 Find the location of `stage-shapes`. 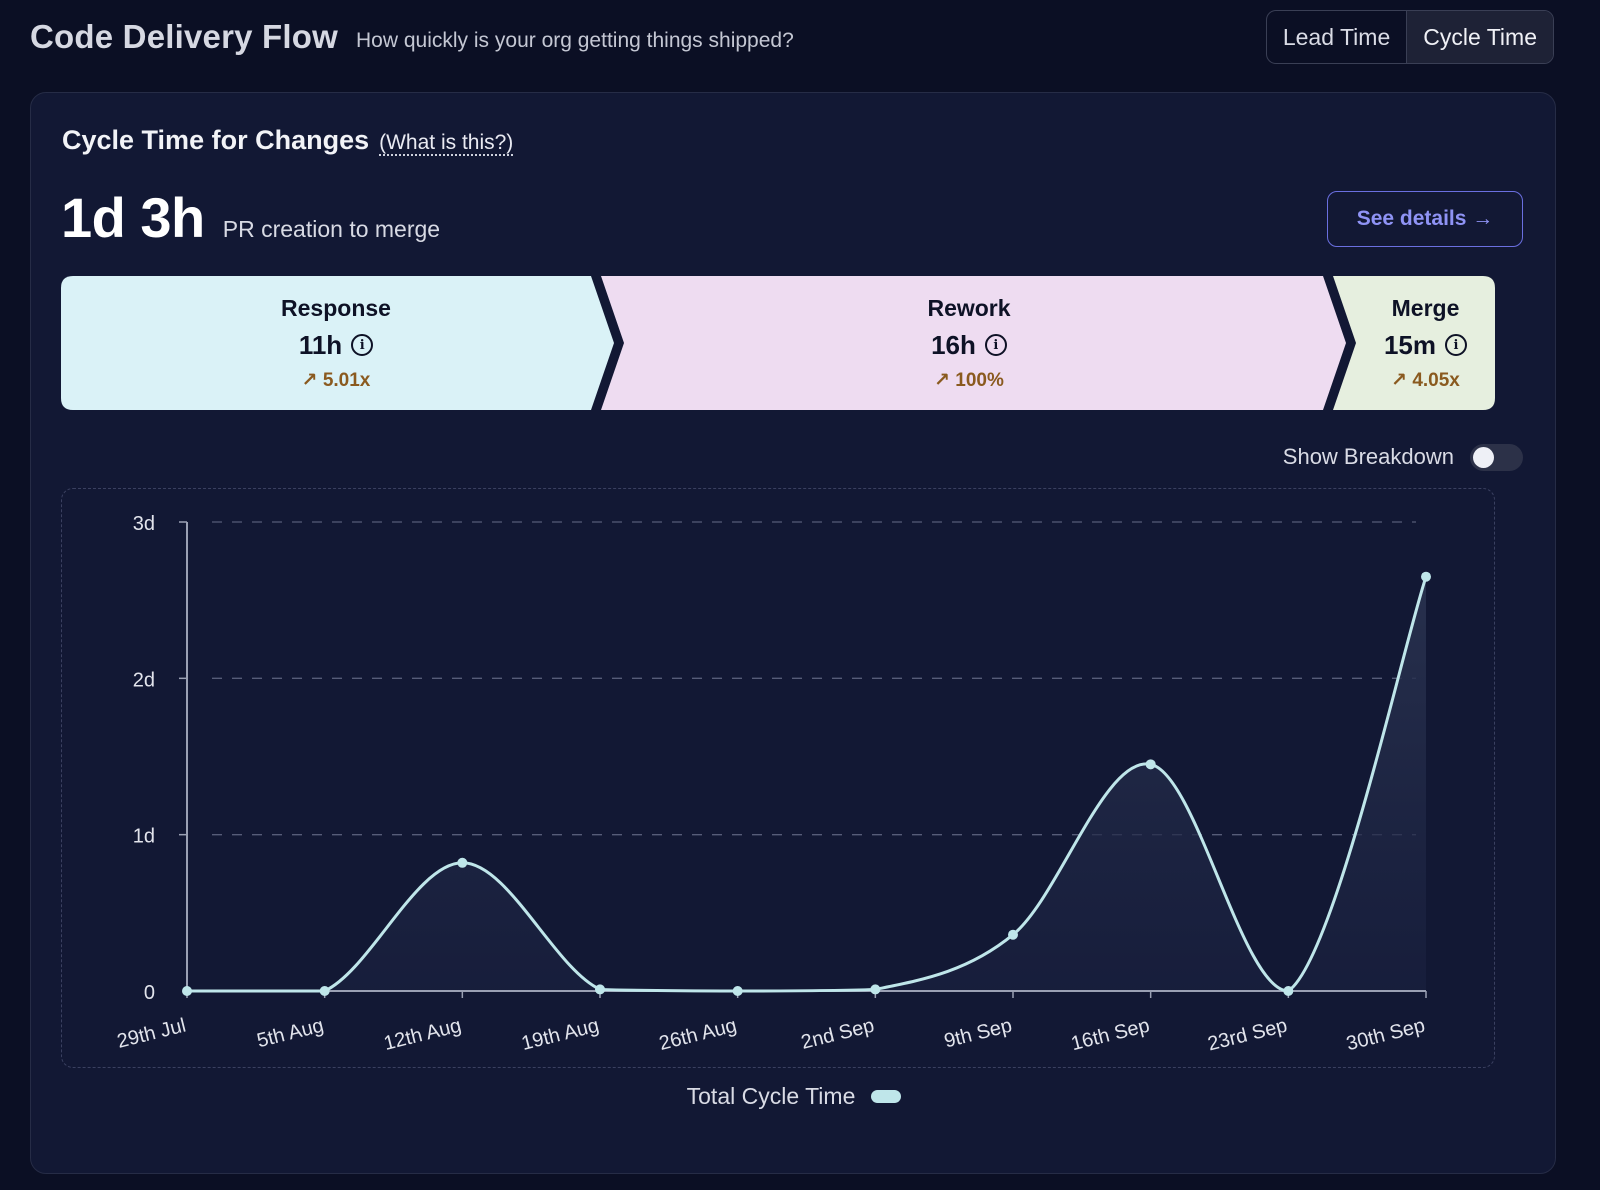

stage-shapes is located at coordinates (778, 343).